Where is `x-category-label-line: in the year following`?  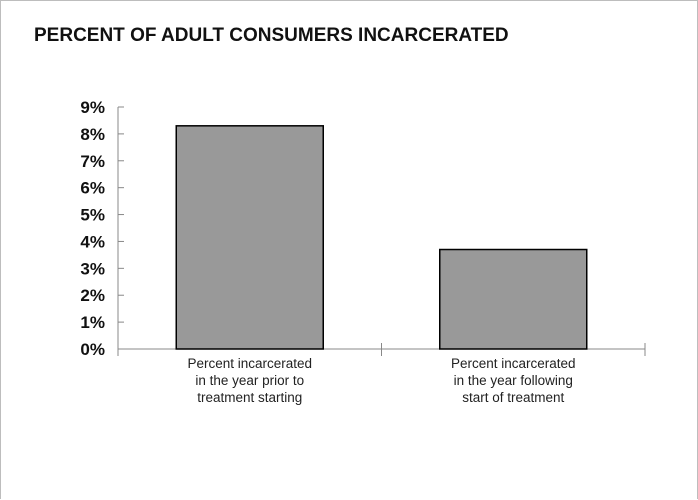 x-category-label-line: in the year following is located at coordinates (513, 380).